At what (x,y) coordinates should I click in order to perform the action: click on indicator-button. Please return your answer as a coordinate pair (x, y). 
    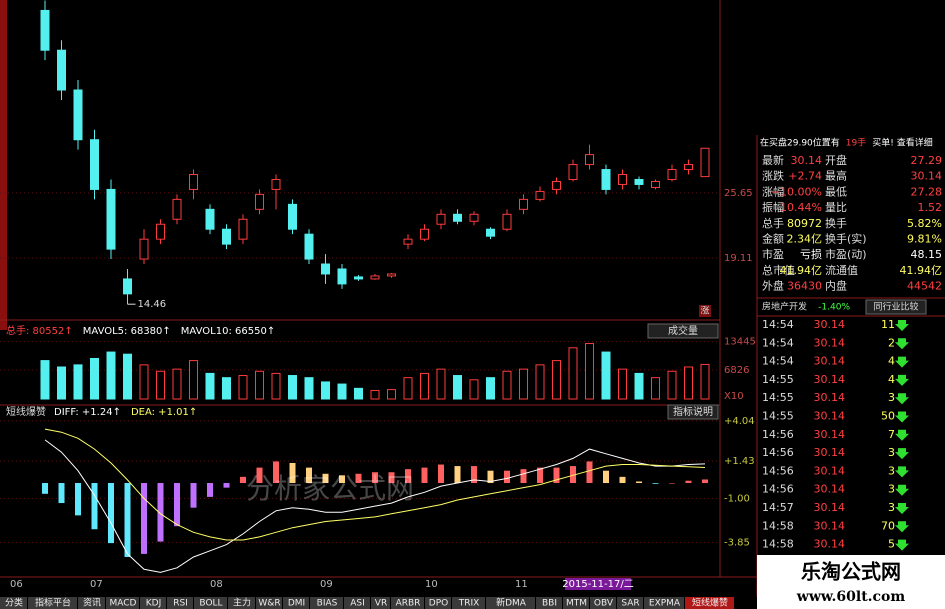
    Looking at the image, I should click on (693, 412).